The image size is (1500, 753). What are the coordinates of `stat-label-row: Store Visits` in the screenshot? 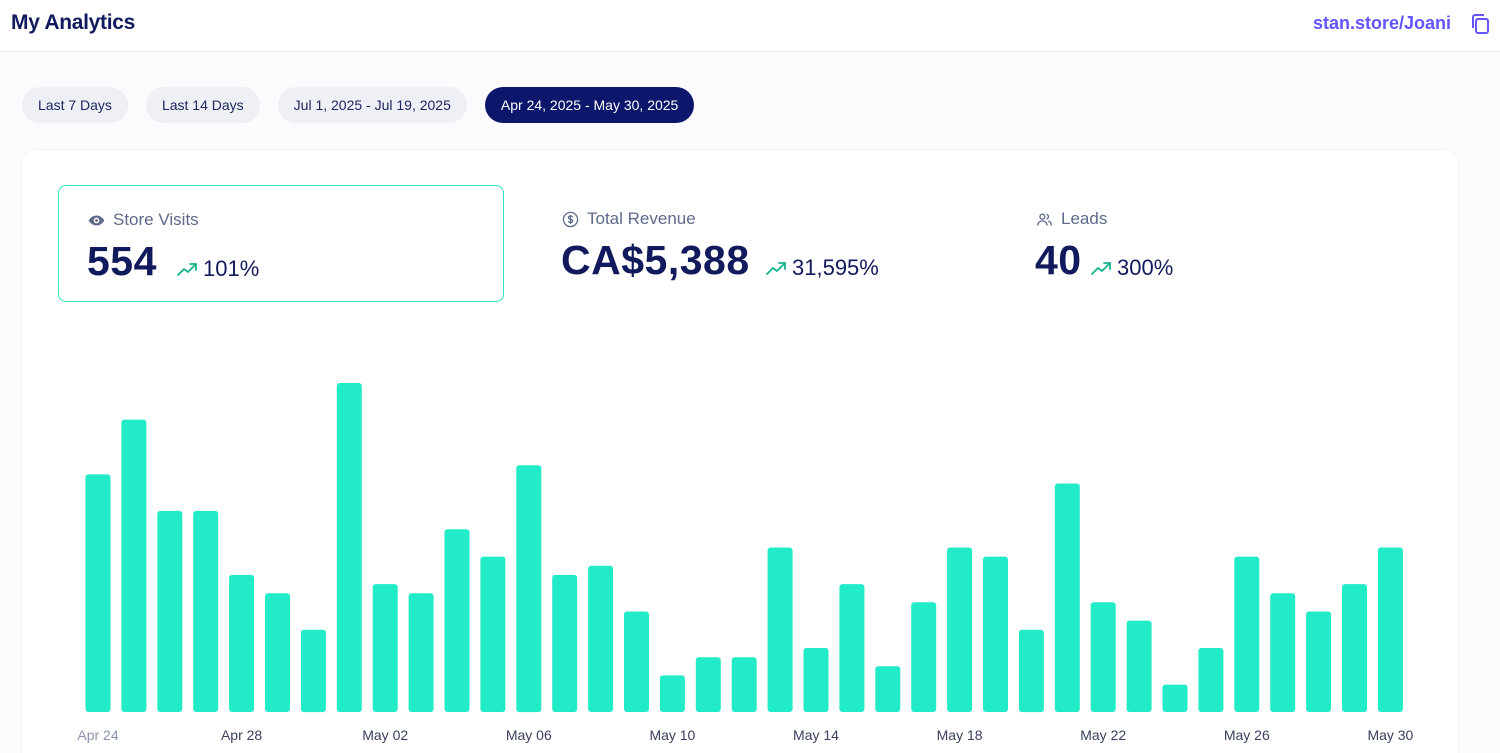 It's located at (143, 220).